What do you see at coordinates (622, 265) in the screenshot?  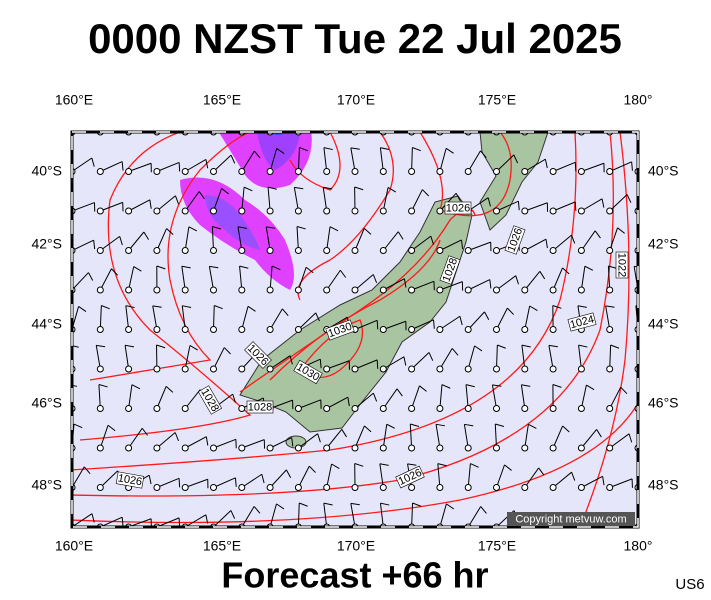 I see `isobar-label-text: 1022` at bounding box center [622, 265].